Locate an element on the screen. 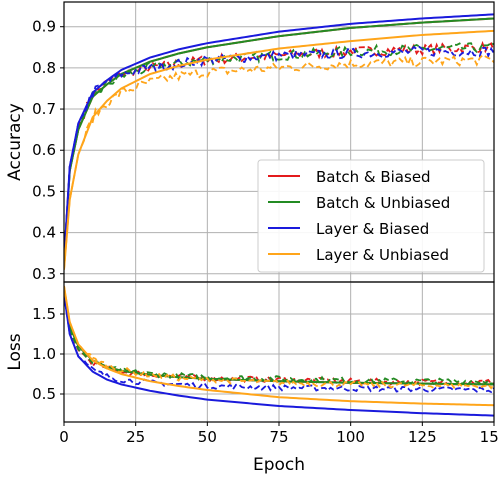  legend-label: Batch & Biased is located at coordinates (373, 177).